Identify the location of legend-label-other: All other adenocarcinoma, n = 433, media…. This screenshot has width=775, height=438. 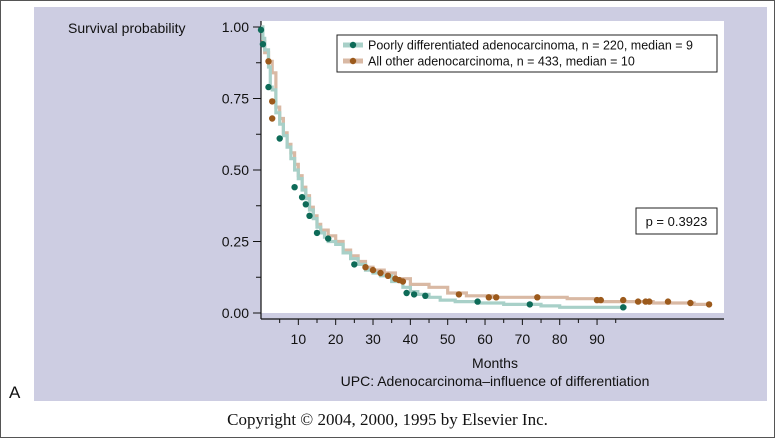
(501, 62).